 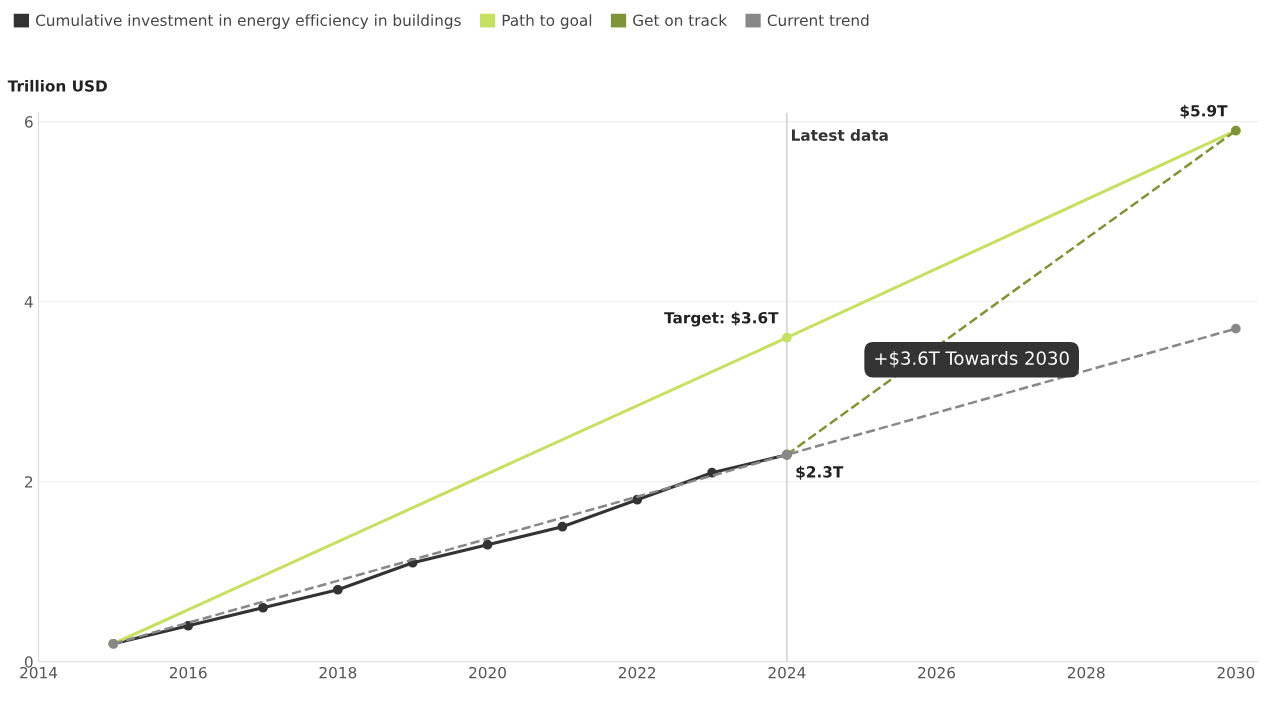 I want to click on x-tick-label: 2024, so click(x=787, y=672).